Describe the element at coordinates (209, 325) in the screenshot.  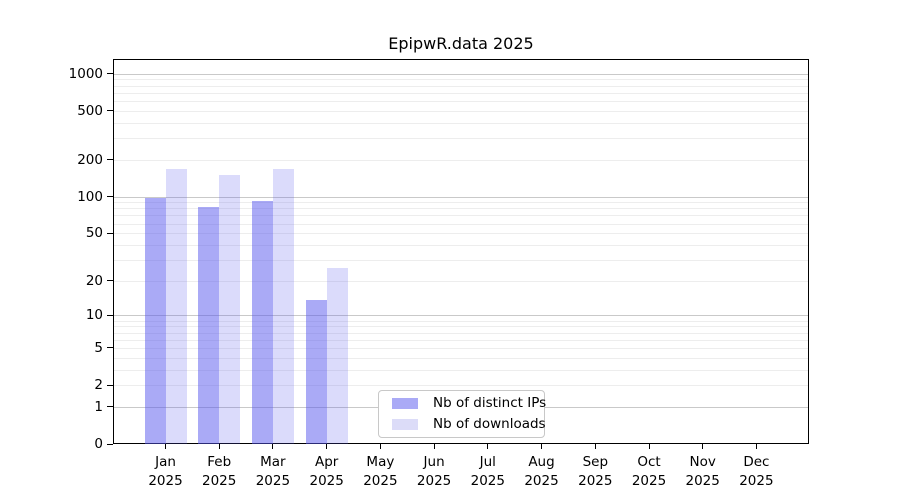
I see `bar-distinct-ips-feb` at that location.